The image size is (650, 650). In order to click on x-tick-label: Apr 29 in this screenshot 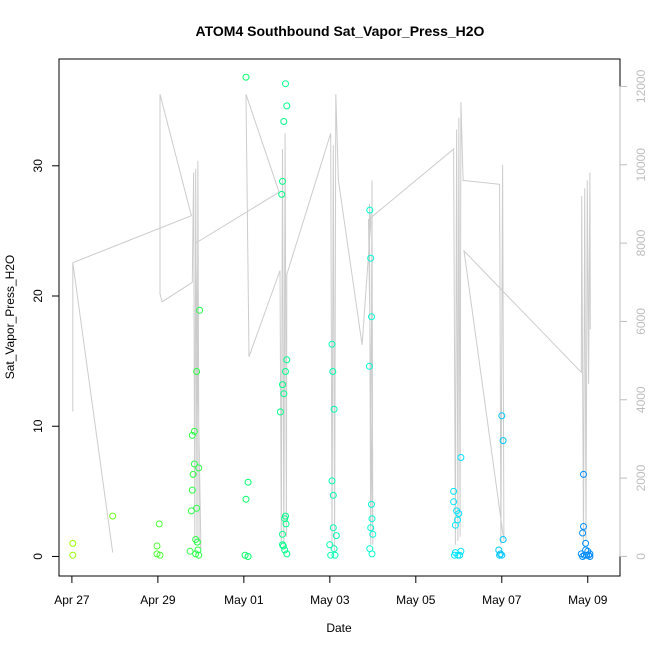, I will do `click(158, 600)`.